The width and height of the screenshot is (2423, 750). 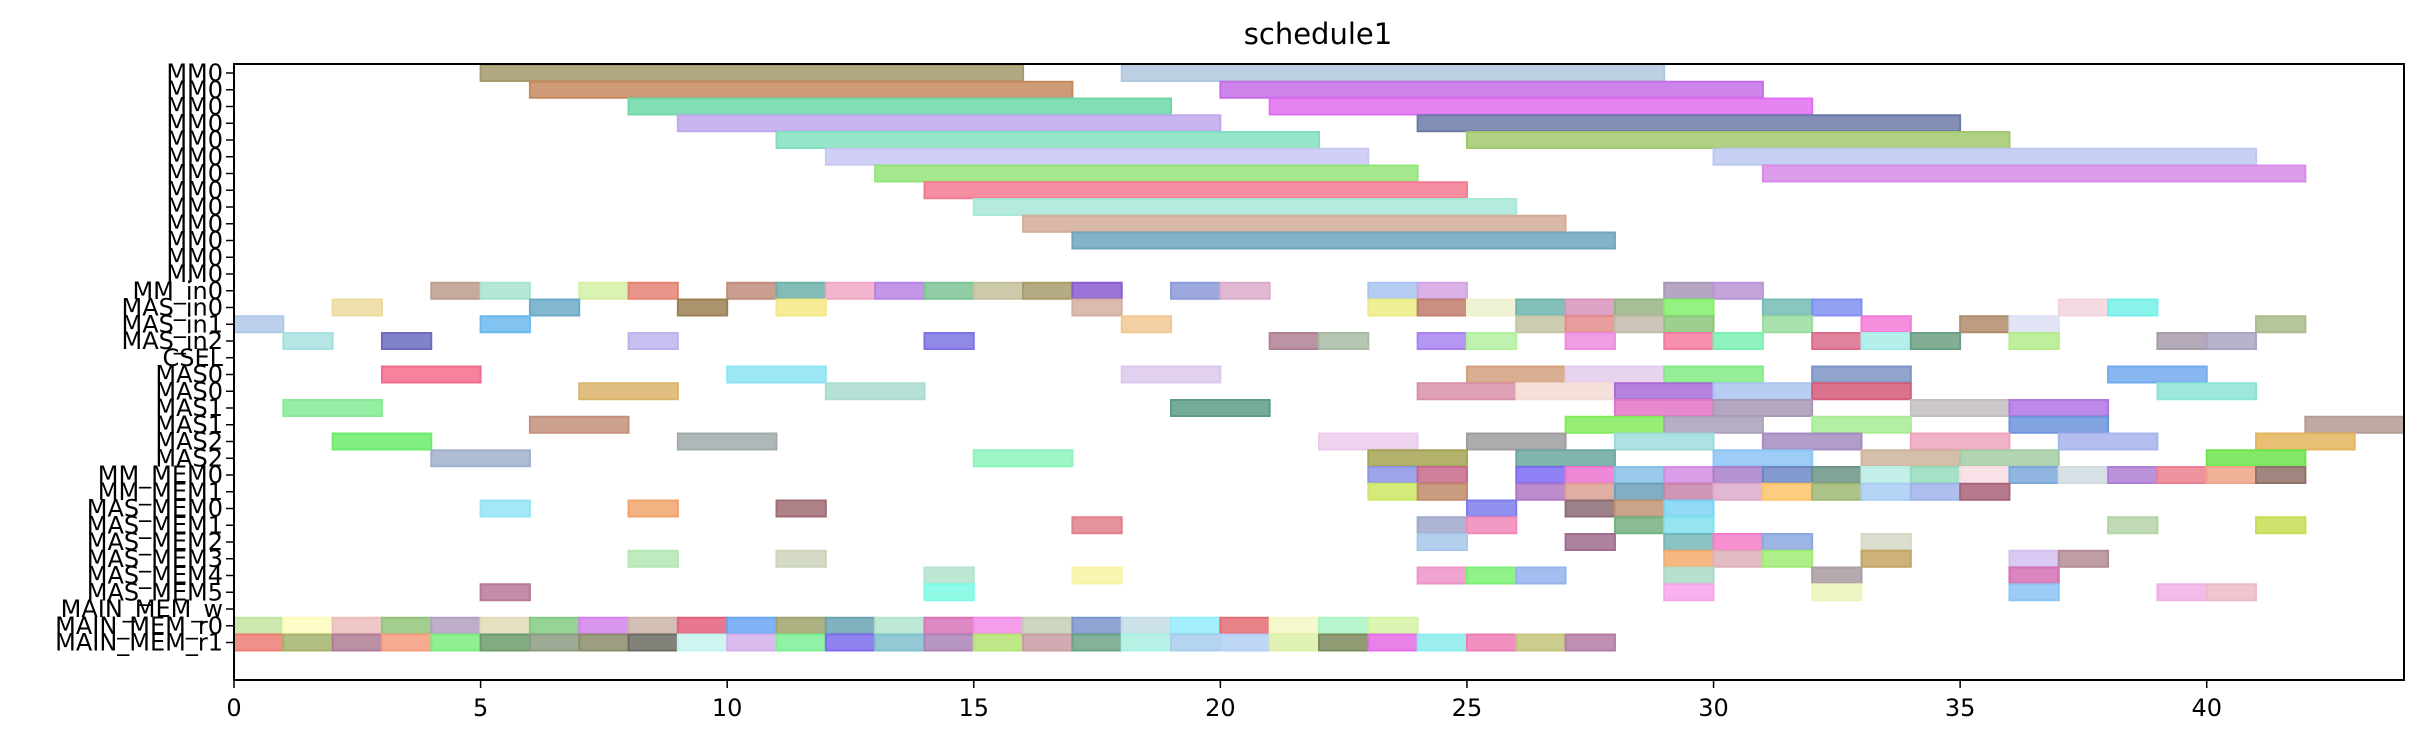 What do you see at coordinates (1467, 708) in the screenshot?
I see `x-tick-label: 25` at bounding box center [1467, 708].